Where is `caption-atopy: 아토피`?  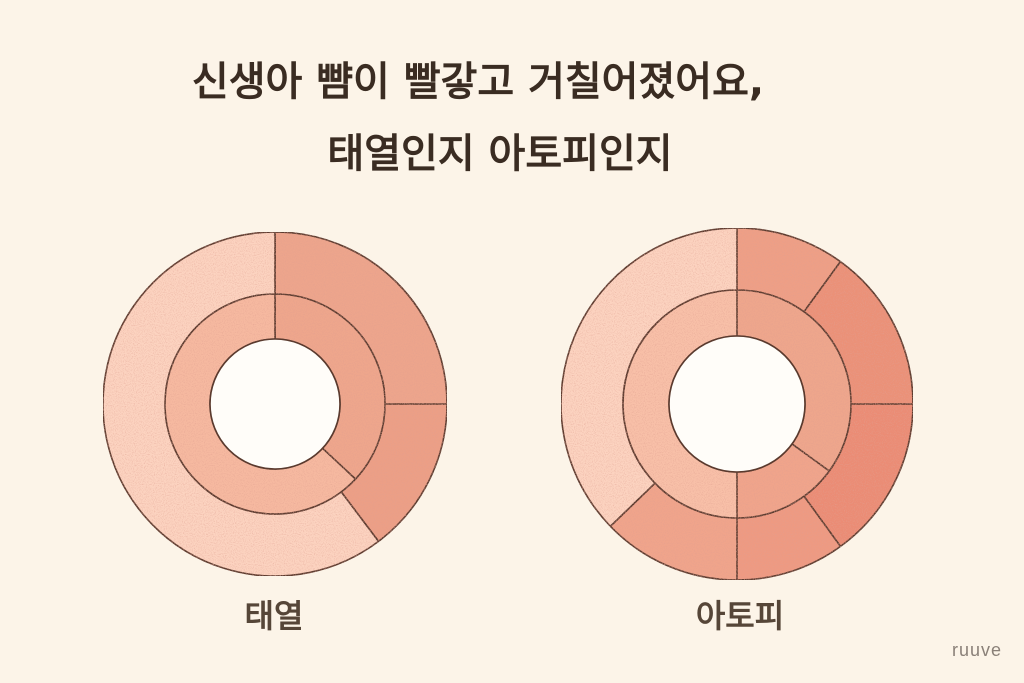
caption-atopy: 아토피 is located at coordinates (740, 616).